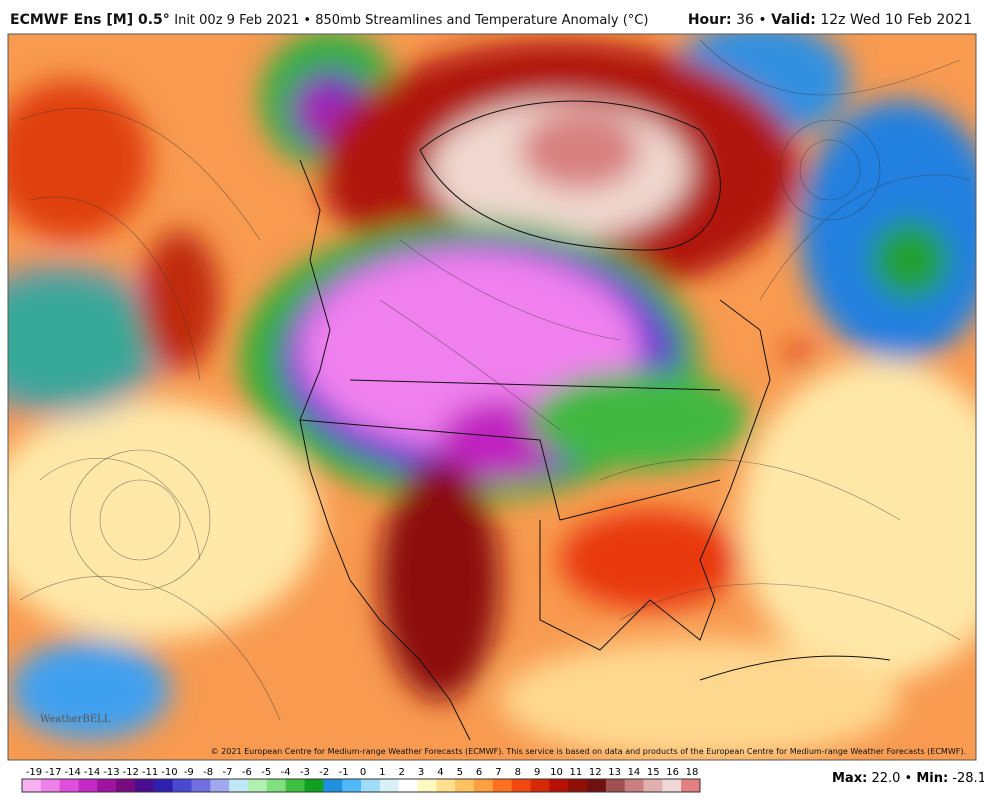 Image resolution: width=984 pixels, height=808 pixels. Describe the element at coordinates (537, 772) in the screenshot. I see `colorbar-label: 9` at that location.